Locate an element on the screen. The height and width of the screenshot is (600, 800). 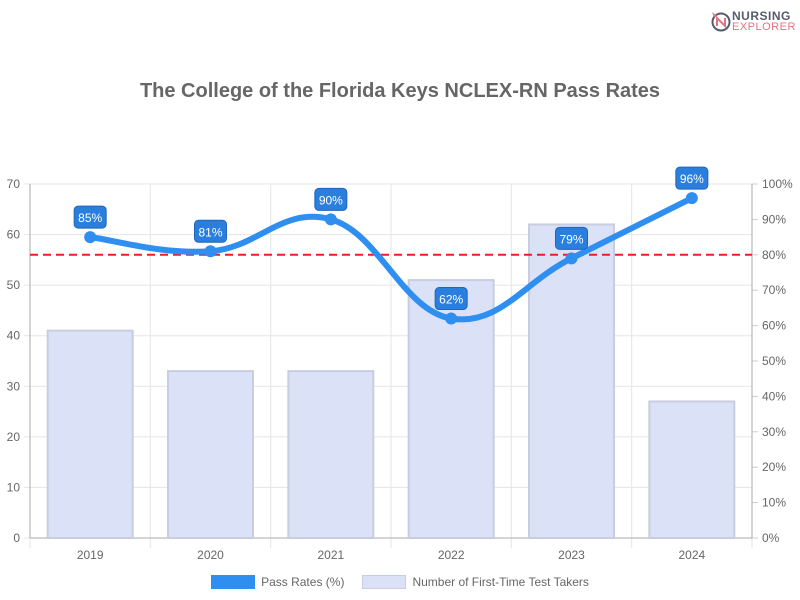
y-right-tick-label: 70% is located at coordinates (774, 290).